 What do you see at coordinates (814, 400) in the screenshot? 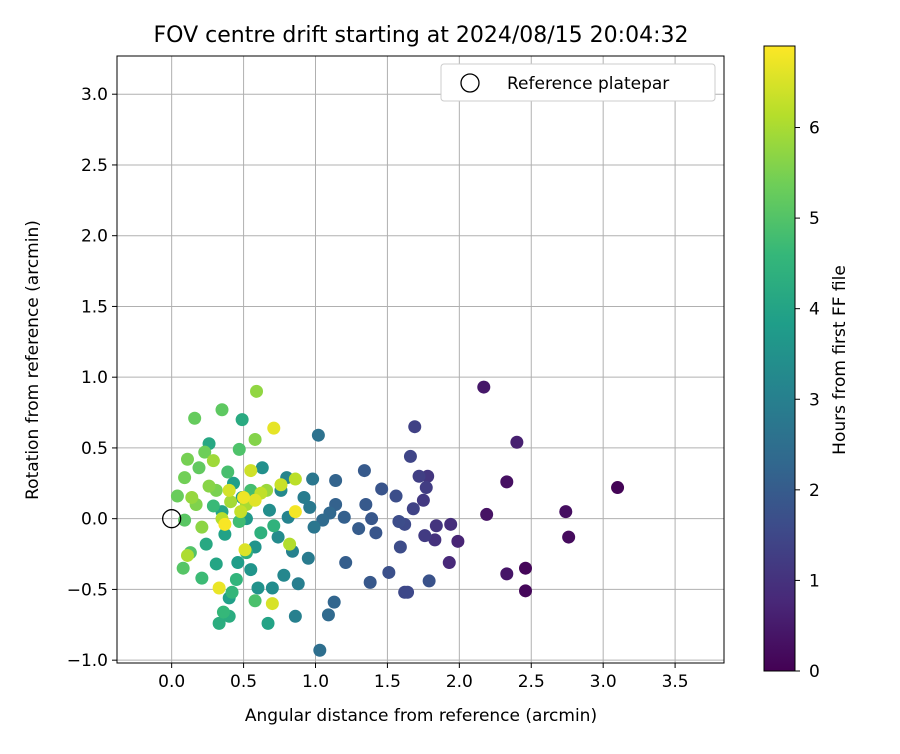
I see `colorbar-tick-label: 3` at bounding box center [814, 400].